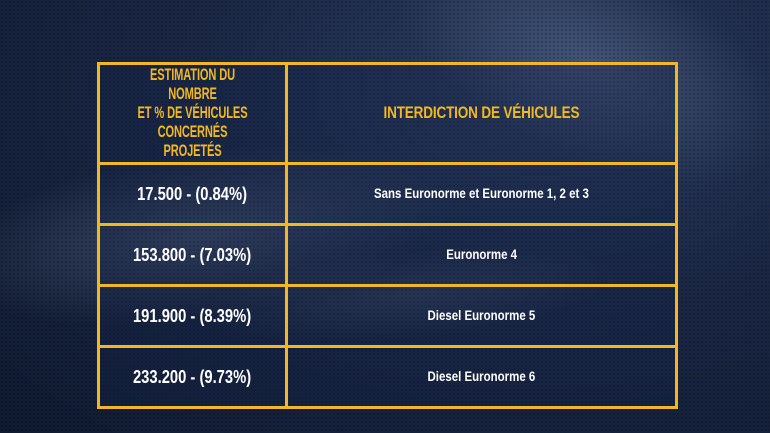 The height and width of the screenshot is (433, 770). I want to click on header-line: ESTIMATION DU NOMBRE, so click(192, 84).